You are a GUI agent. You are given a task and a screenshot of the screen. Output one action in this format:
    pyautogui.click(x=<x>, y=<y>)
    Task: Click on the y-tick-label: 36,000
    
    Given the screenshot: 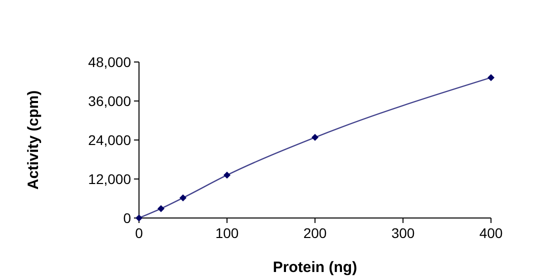 What is the action you would take?
    pyautogui.click(x=110, y=100)
    